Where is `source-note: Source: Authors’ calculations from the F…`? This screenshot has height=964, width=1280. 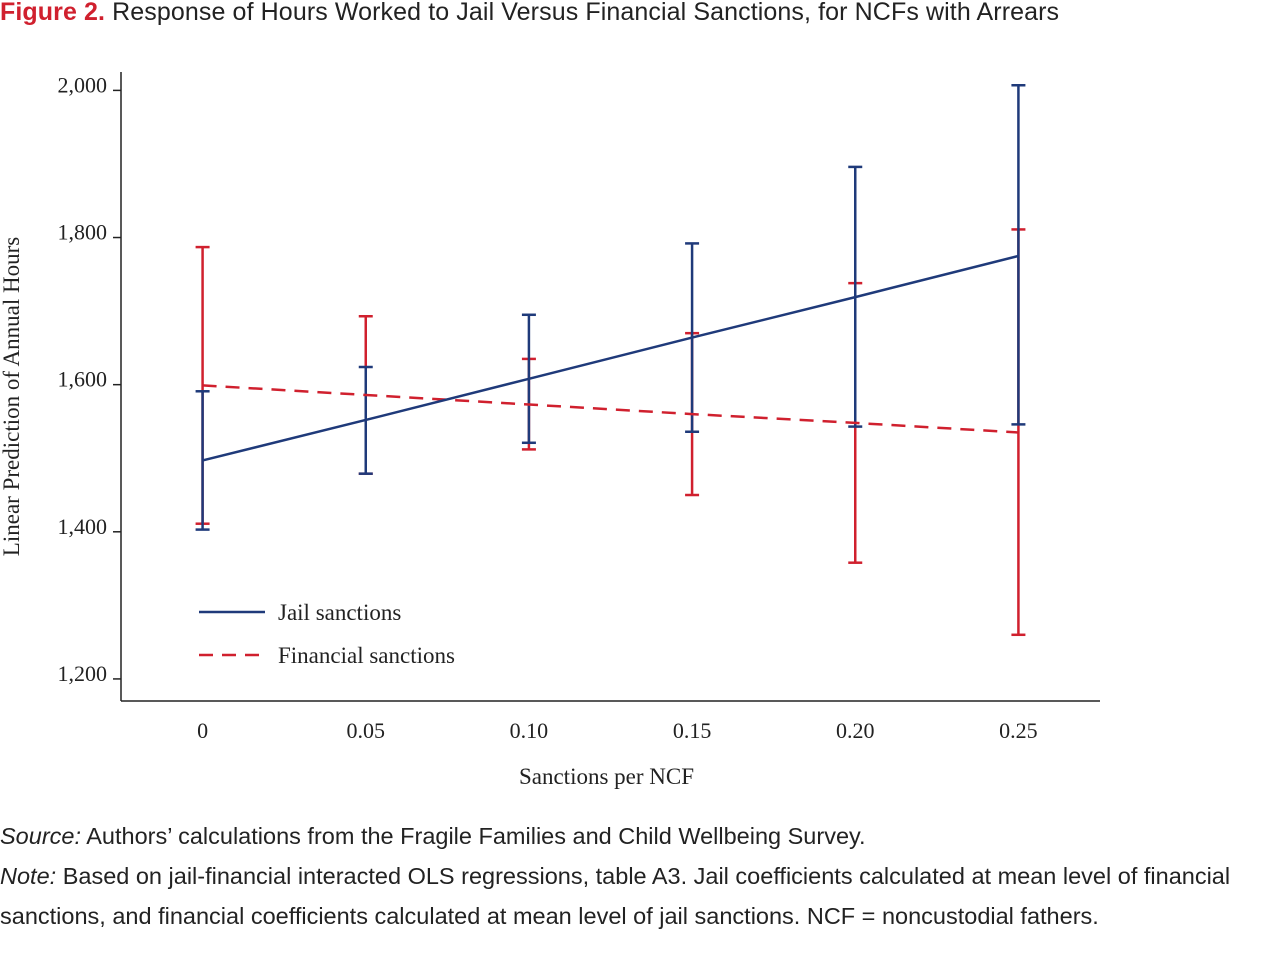 source-note: Source: Authors’ calculations from the F… is located at coordinates (640, 836).